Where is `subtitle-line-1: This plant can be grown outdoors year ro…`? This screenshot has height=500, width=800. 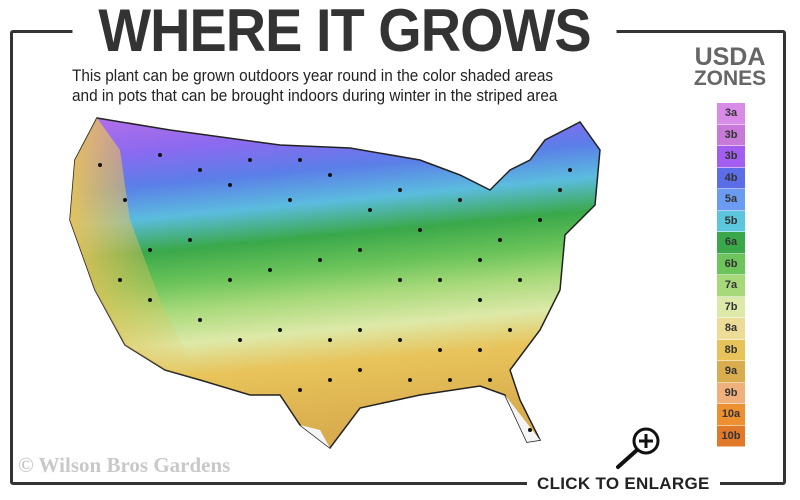
subtitle-line-1: This plant can be grown outdoors year ro… is located at coordinates (313, 76).